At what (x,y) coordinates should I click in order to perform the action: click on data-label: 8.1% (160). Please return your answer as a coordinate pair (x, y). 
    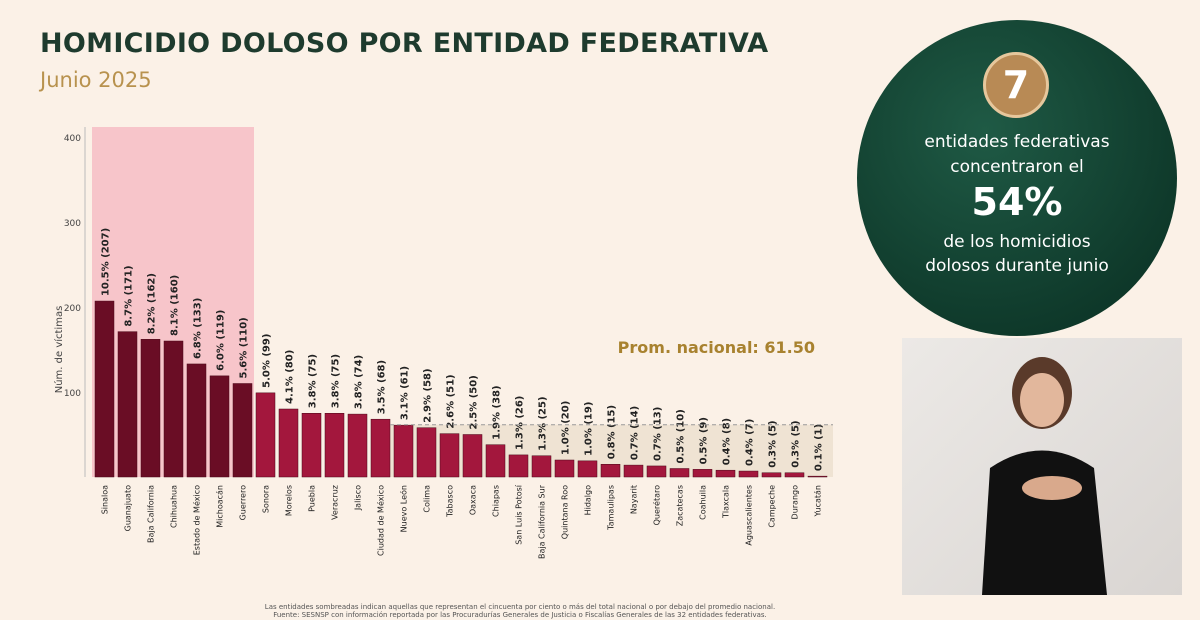
    Looking at the image, I should click on (175, 305).